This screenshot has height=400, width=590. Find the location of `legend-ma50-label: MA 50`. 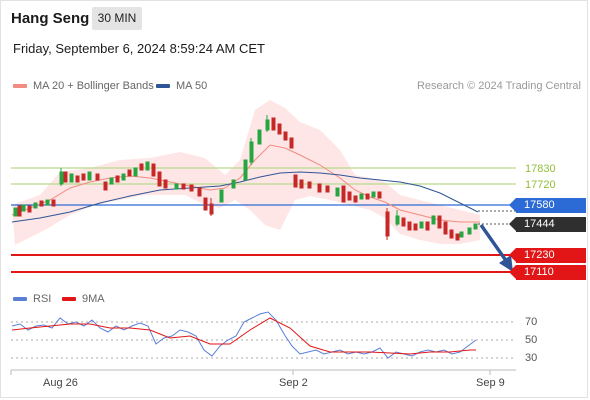

legend-ma50-label: MA 50 is located at coordinates (192, 86).